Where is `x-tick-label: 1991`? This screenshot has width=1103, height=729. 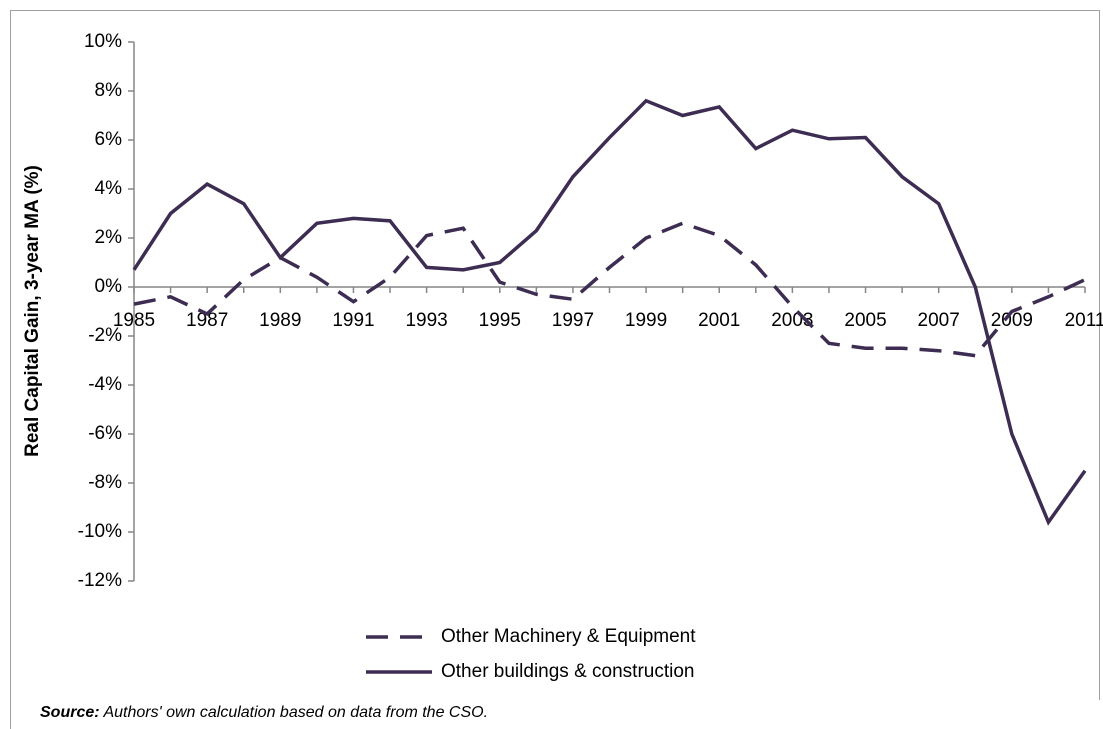 x-tick-label: 1991 is located at coordinates (353, 320).